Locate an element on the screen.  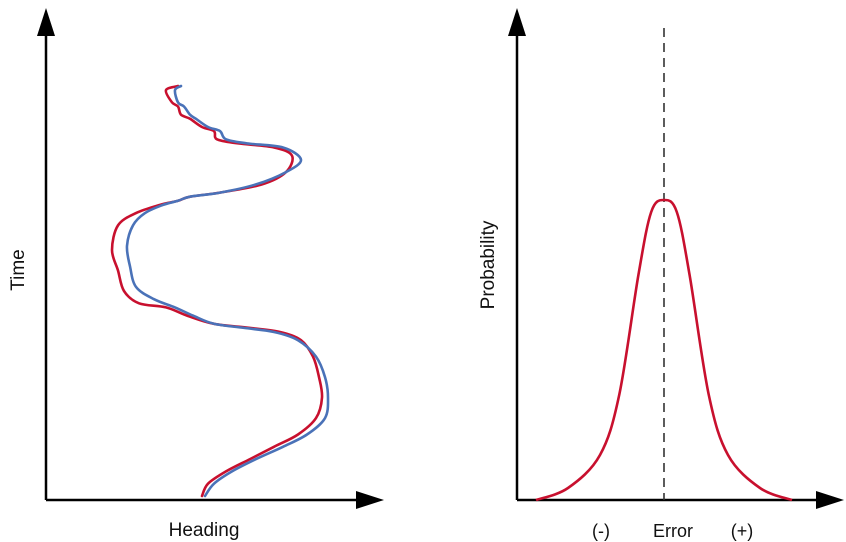
left-y-axis-label: Time is located at coordinates (18, 270).